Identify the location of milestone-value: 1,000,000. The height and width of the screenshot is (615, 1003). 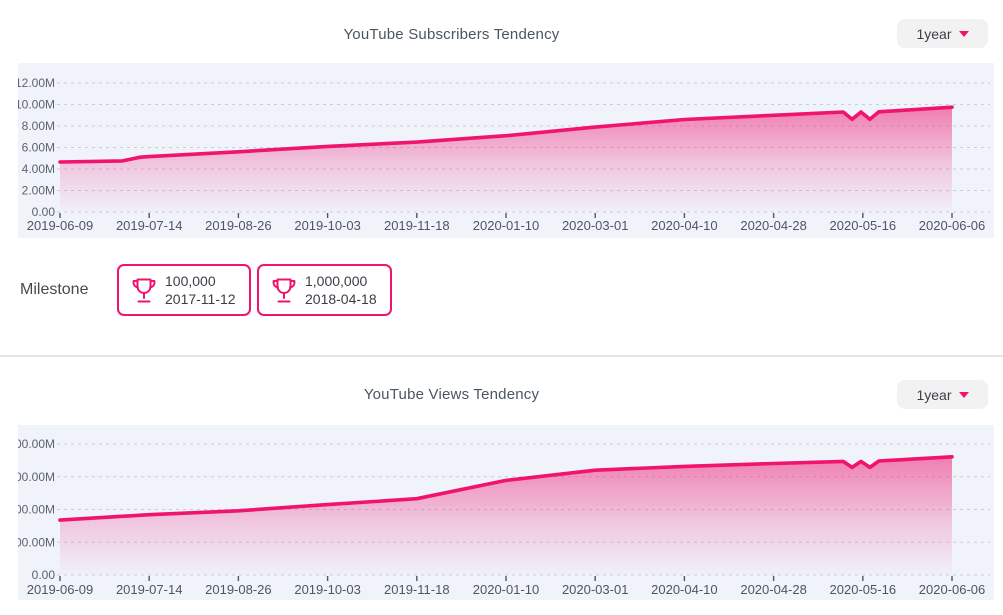
(336, 281).